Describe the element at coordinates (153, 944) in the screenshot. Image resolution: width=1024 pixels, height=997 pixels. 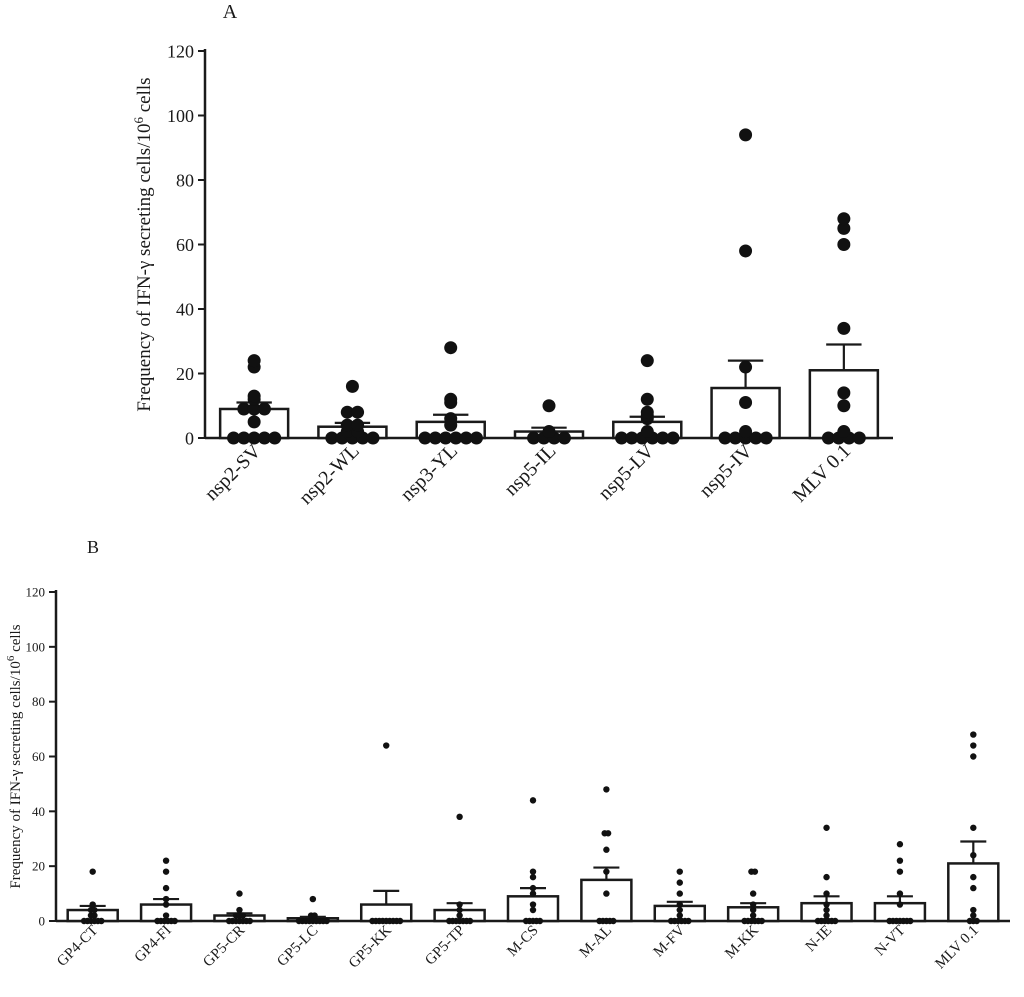
I see `category-label: GP4-FI` at that location.